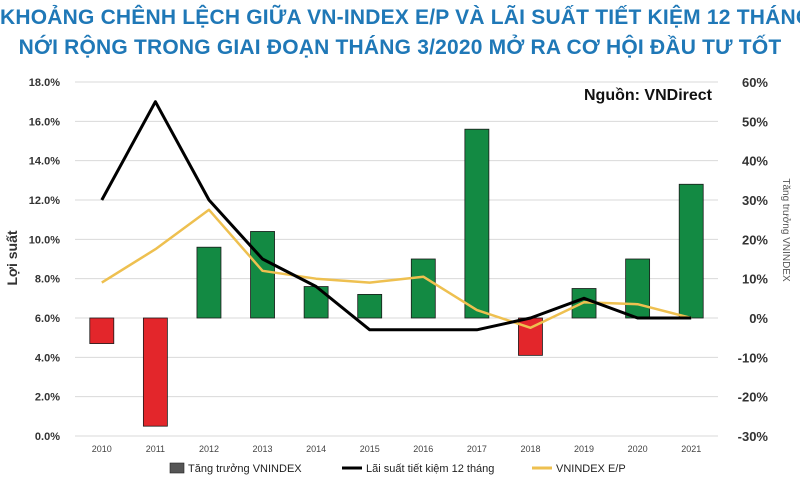 The image size is (800, 490). I want to click on legend-label-yellow-line: VNINDEX E/P, so click(591, 469).